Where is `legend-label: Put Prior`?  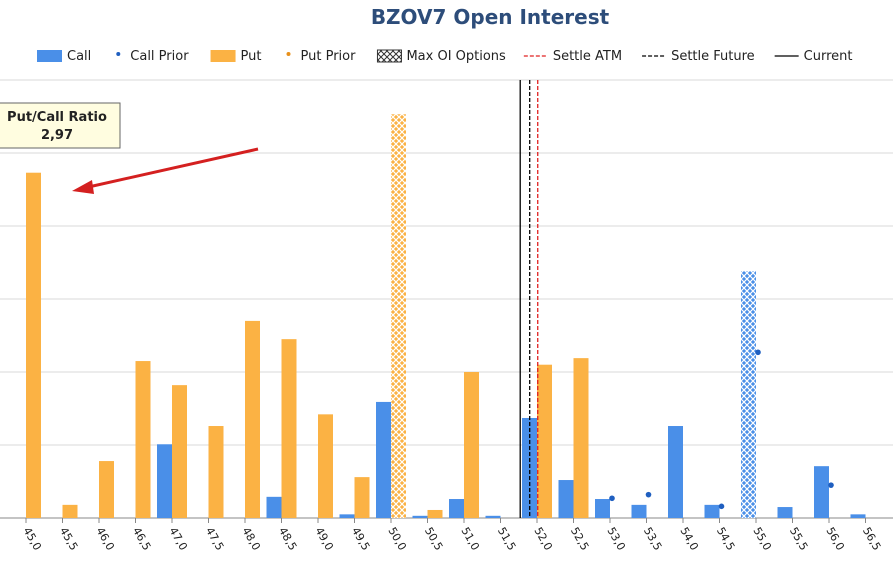
legend-label: Put Prior is located at coordinates (329, 56).